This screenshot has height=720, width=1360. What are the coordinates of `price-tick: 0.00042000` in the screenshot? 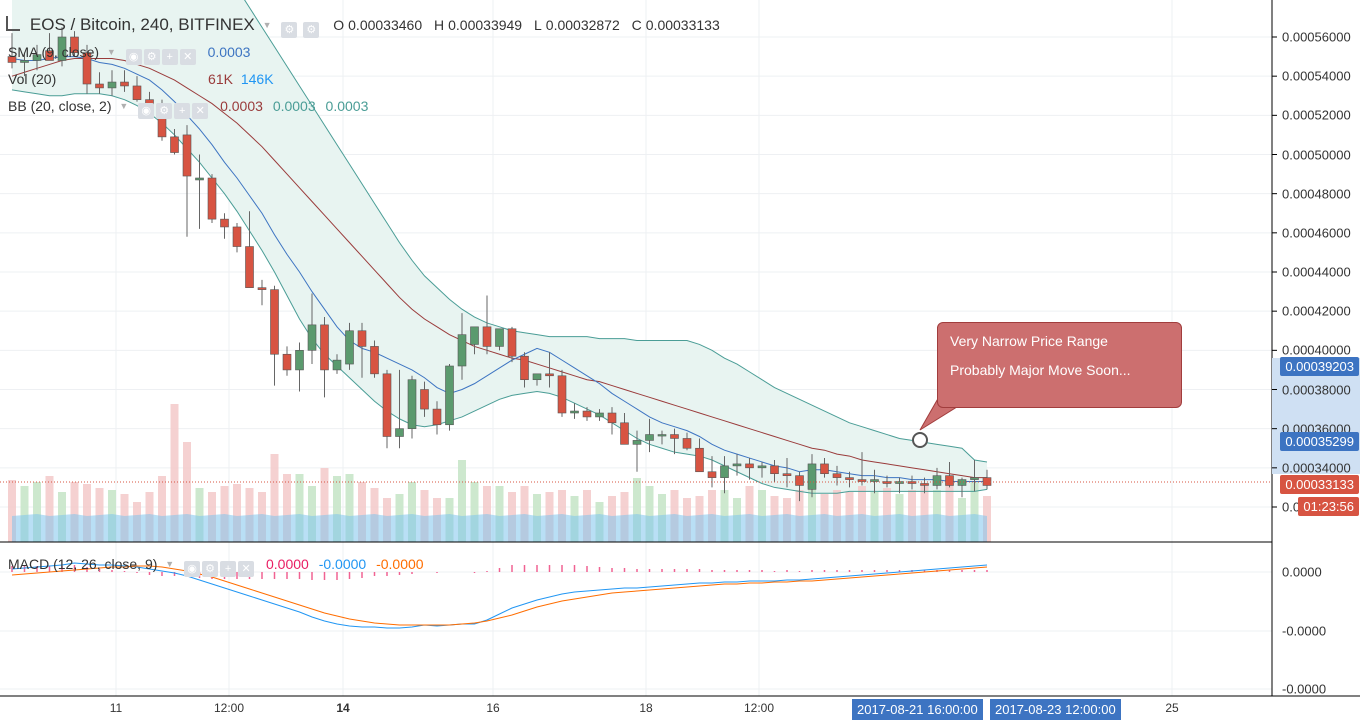 It's located at (1316, 311).